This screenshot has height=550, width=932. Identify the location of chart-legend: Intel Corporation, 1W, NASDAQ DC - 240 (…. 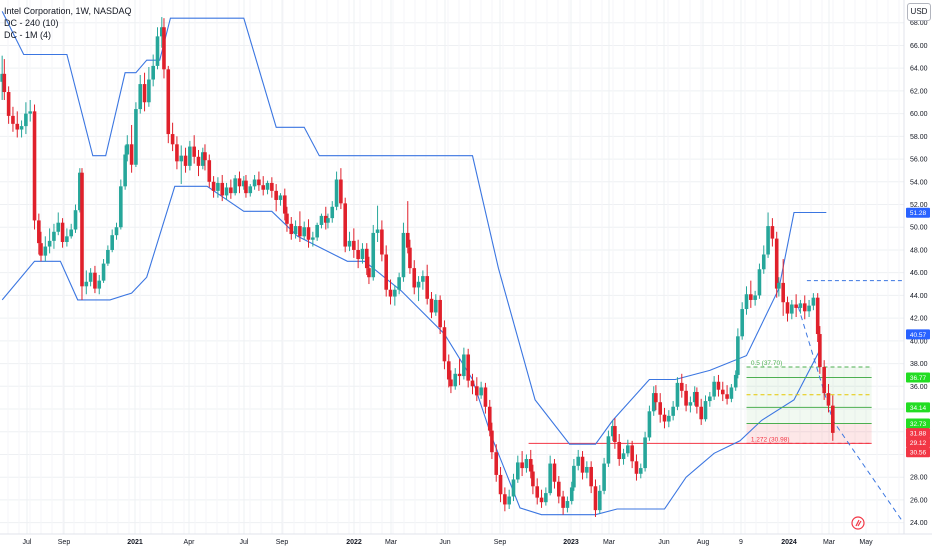
(68, 23).